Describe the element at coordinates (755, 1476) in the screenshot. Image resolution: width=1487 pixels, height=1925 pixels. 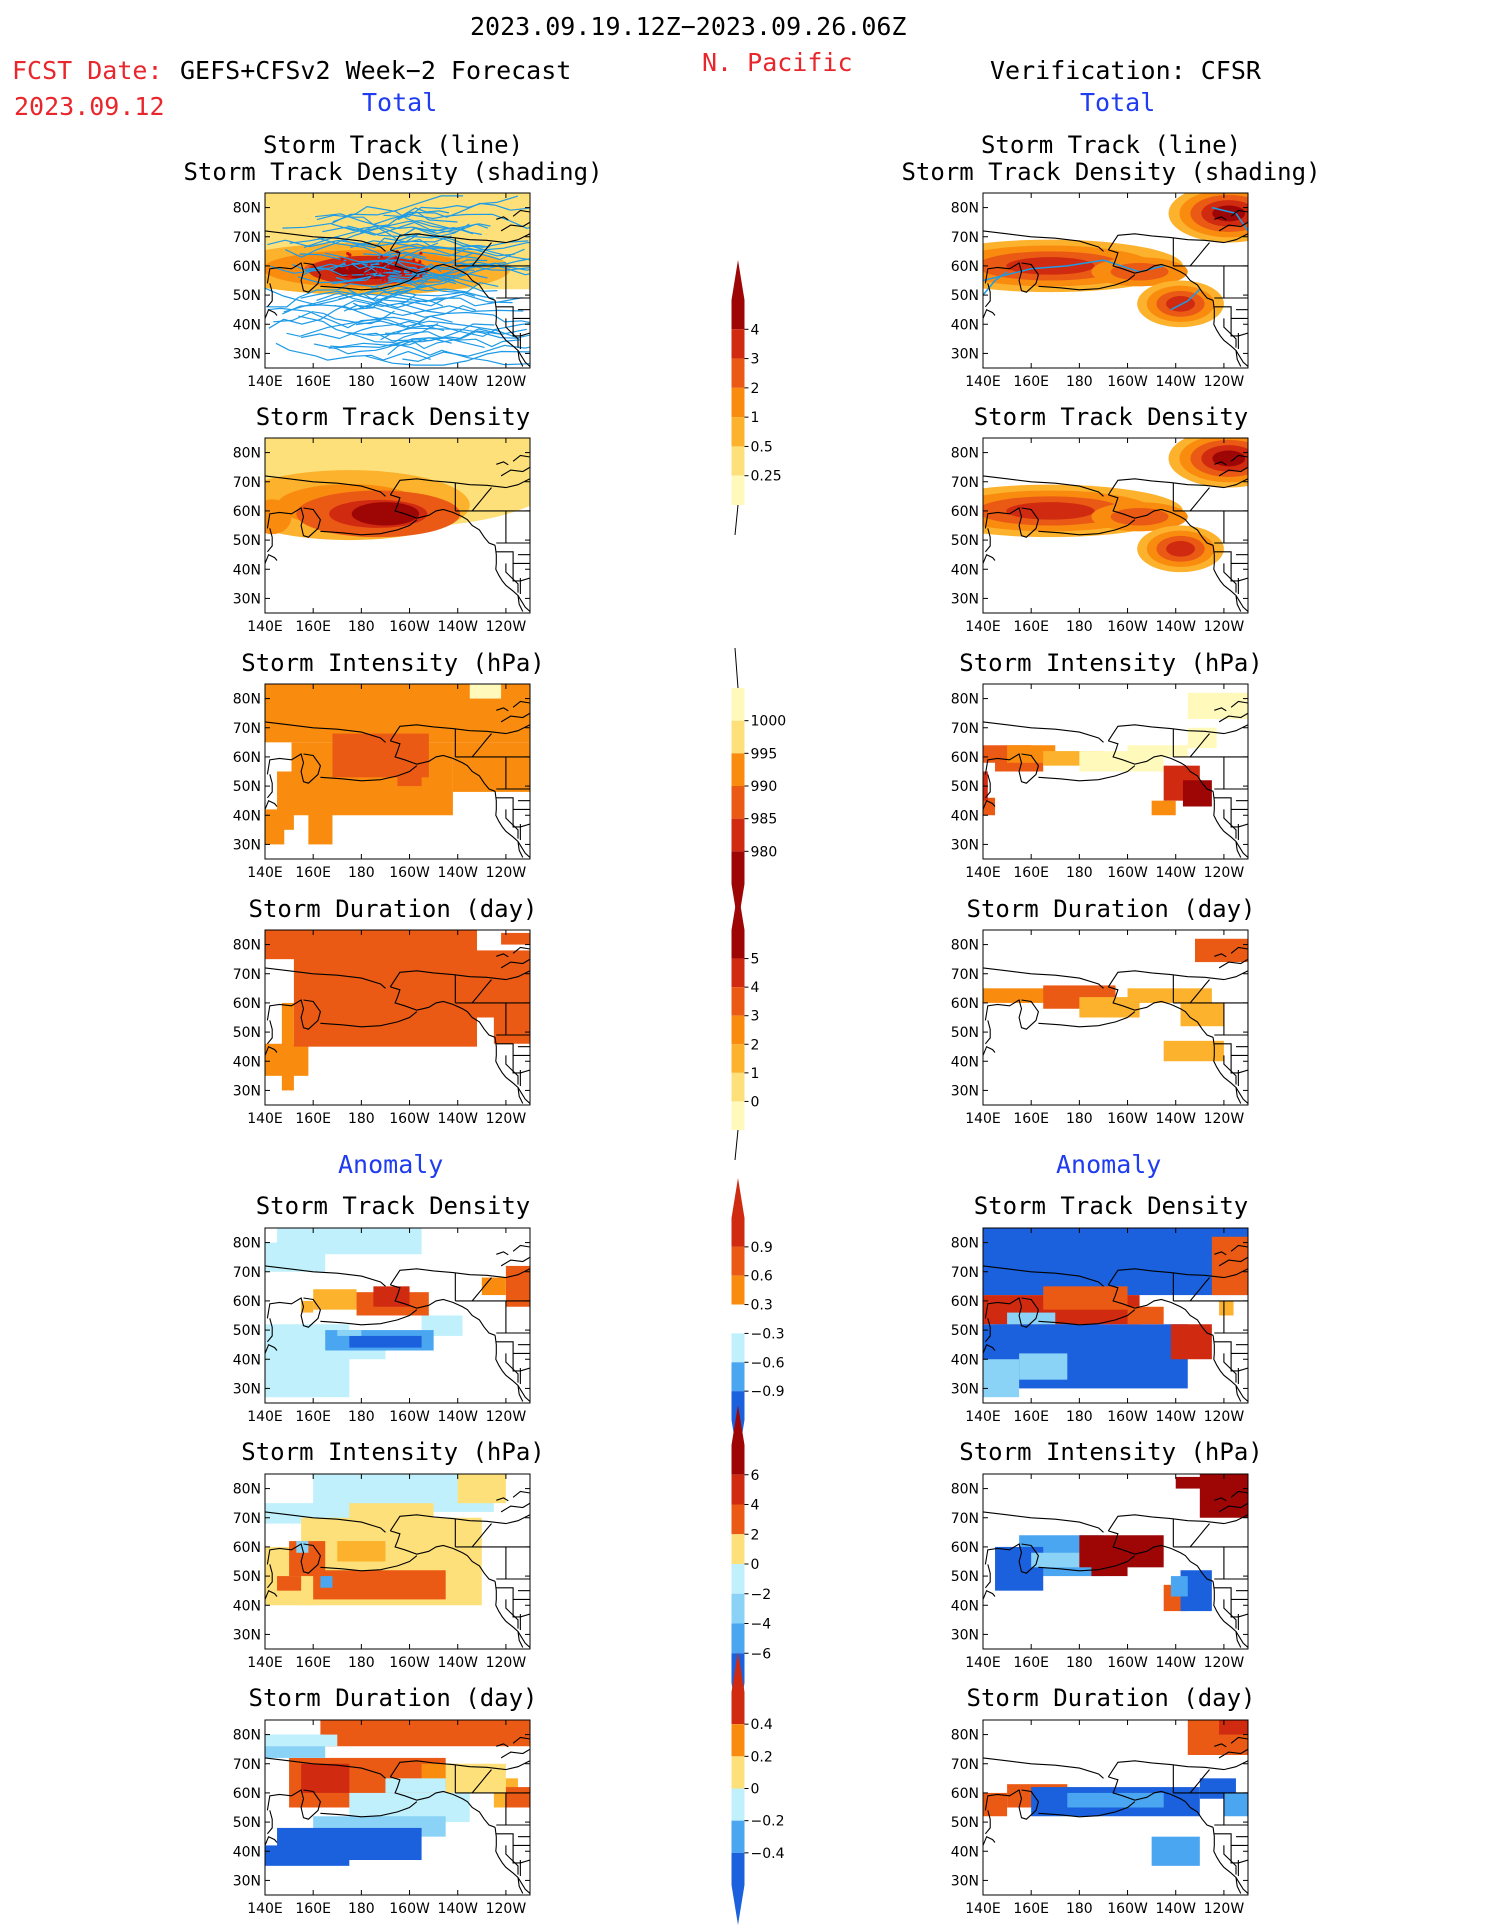
I see `colorbar-label: 6` at that location.